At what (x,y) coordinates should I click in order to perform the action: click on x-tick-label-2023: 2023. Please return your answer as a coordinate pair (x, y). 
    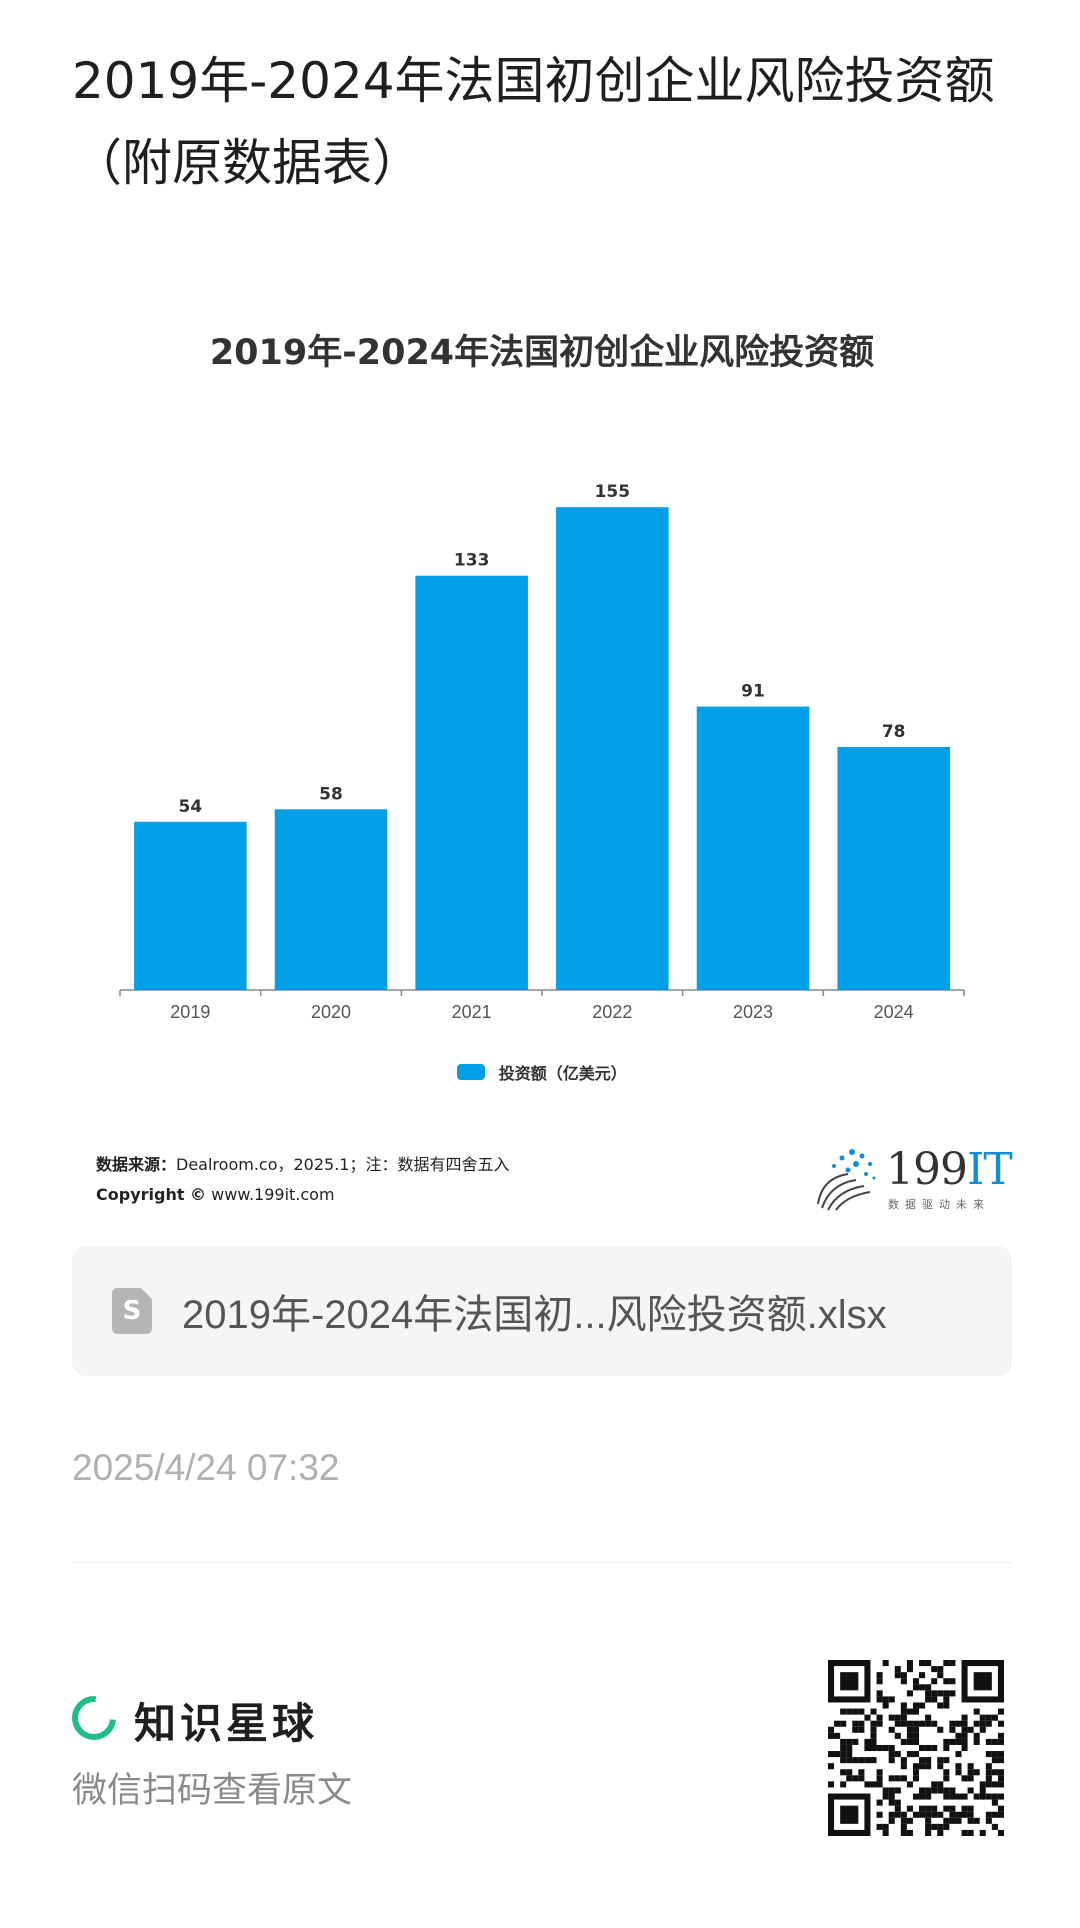
    Looking at the image, I should click on (753, 1012).